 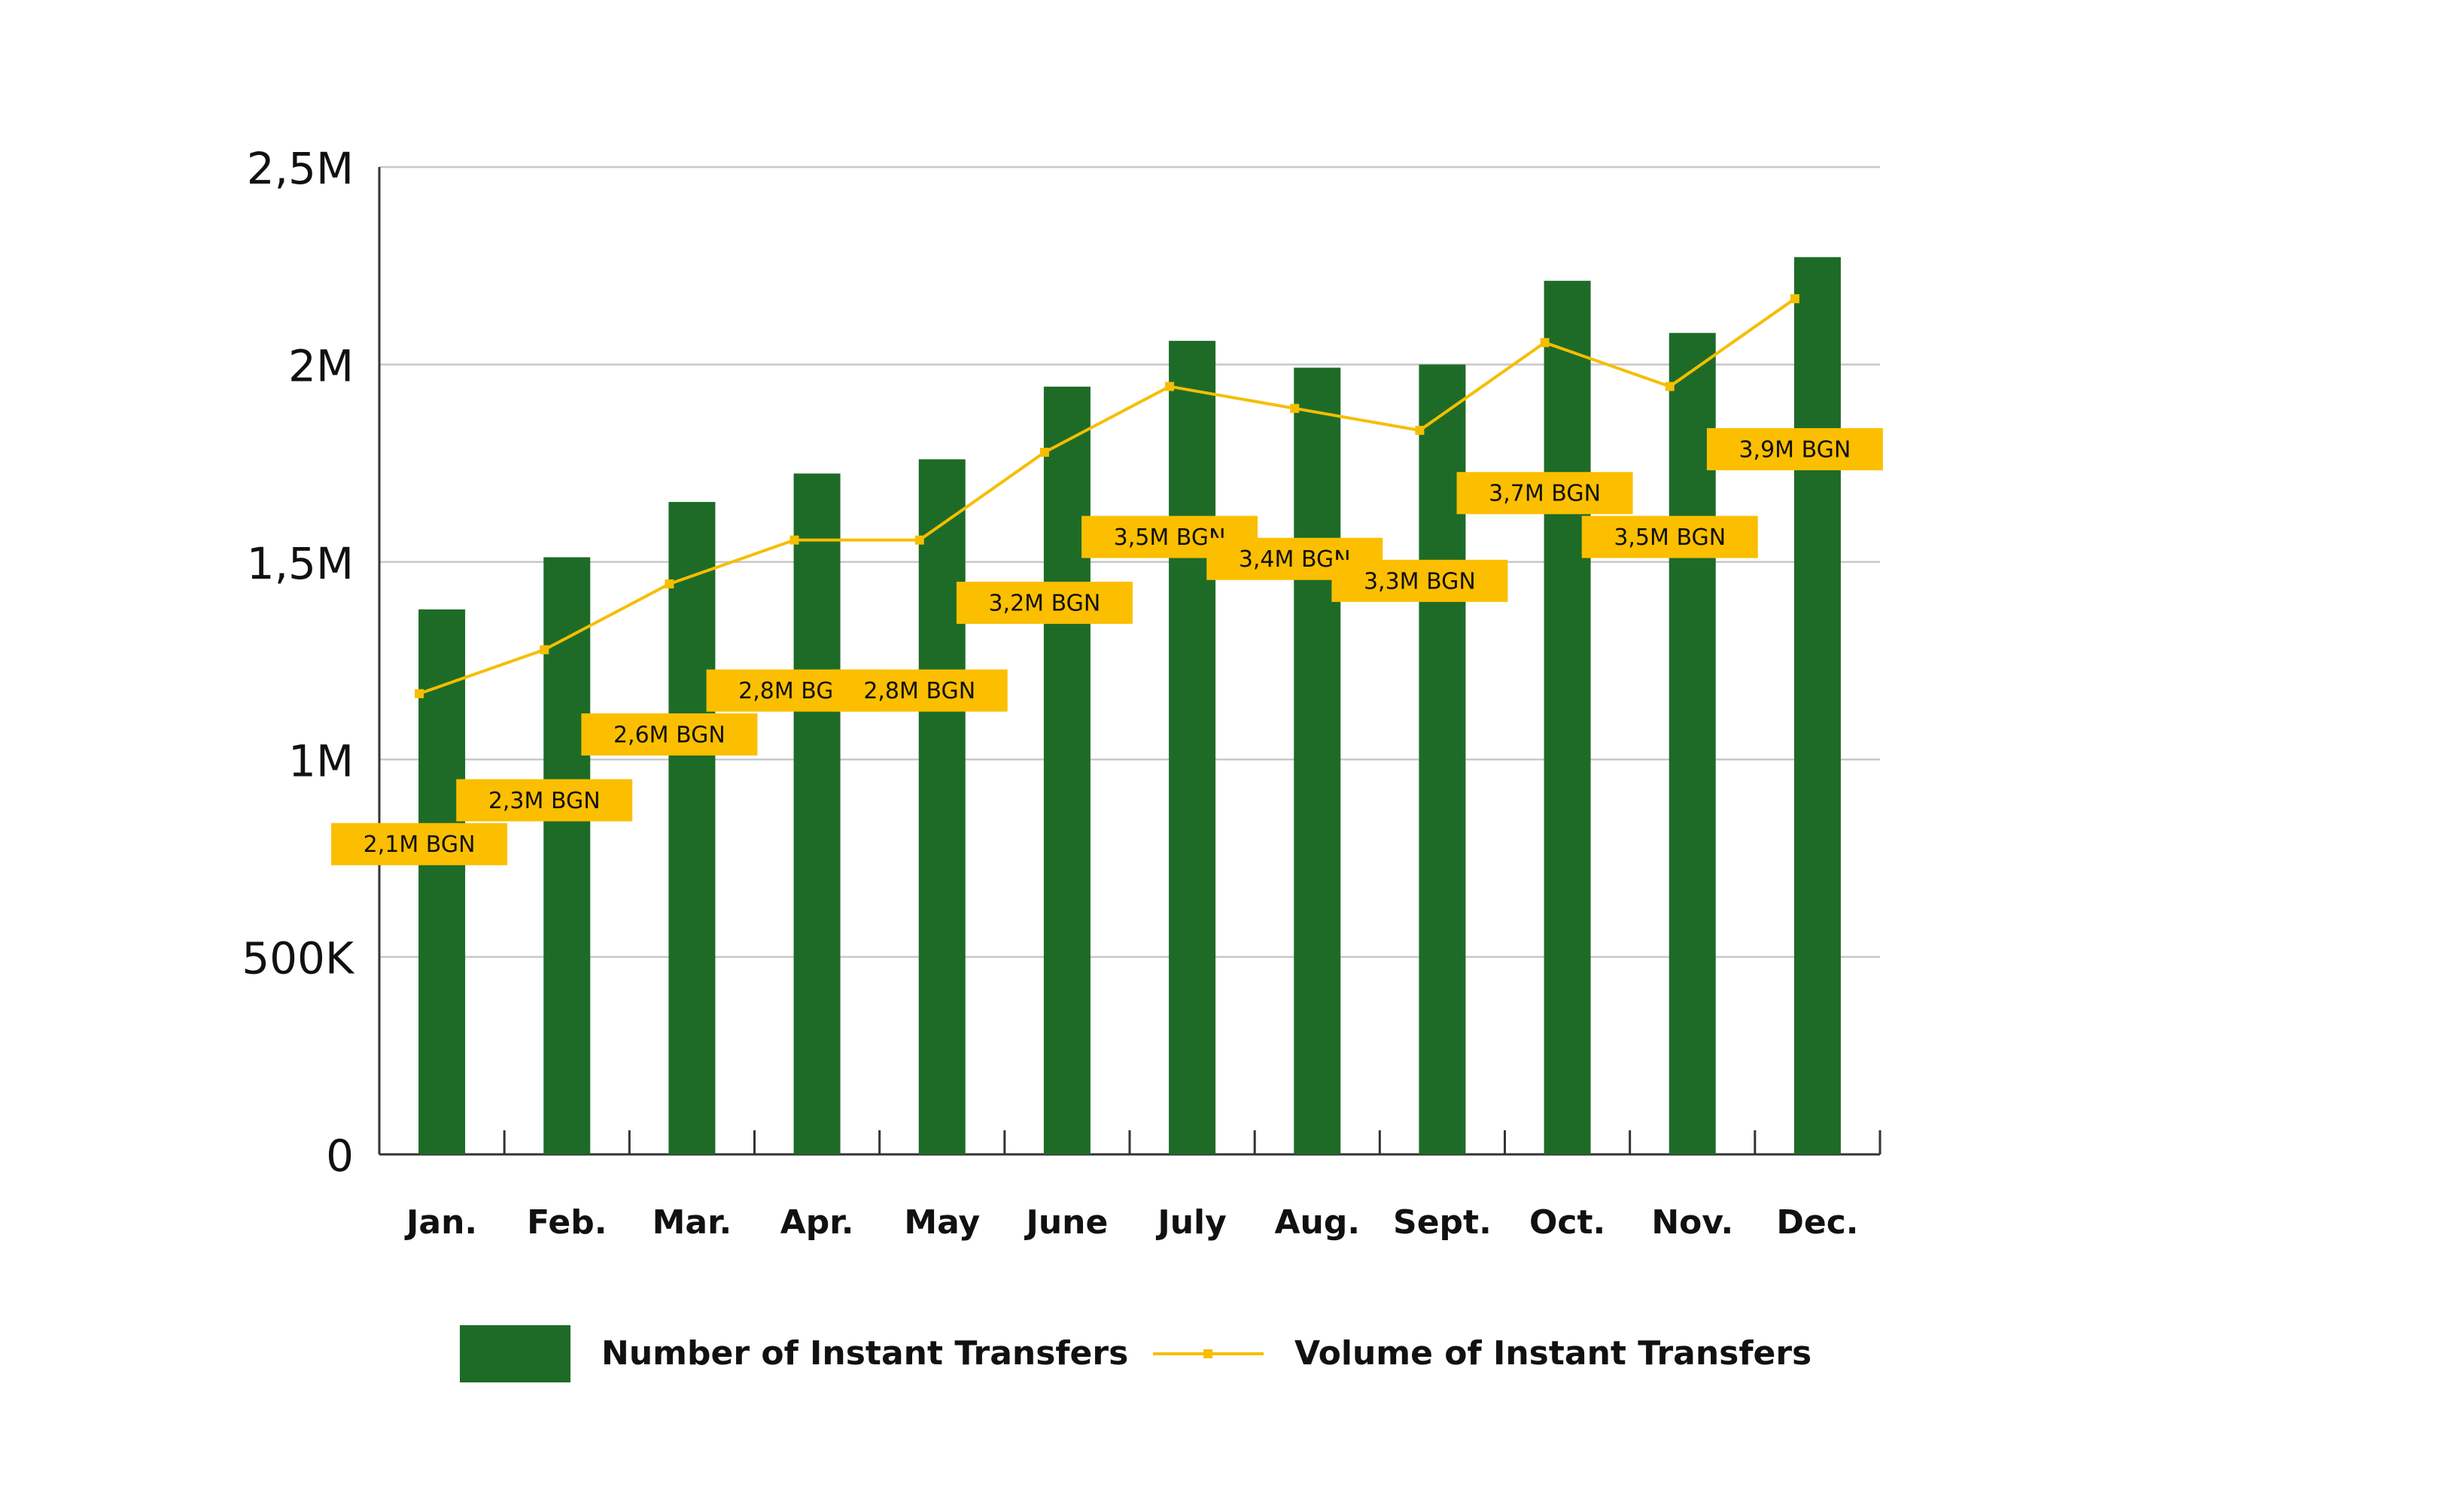 I want to click on x-tick-label: July, so click(x=1190, y=1222).